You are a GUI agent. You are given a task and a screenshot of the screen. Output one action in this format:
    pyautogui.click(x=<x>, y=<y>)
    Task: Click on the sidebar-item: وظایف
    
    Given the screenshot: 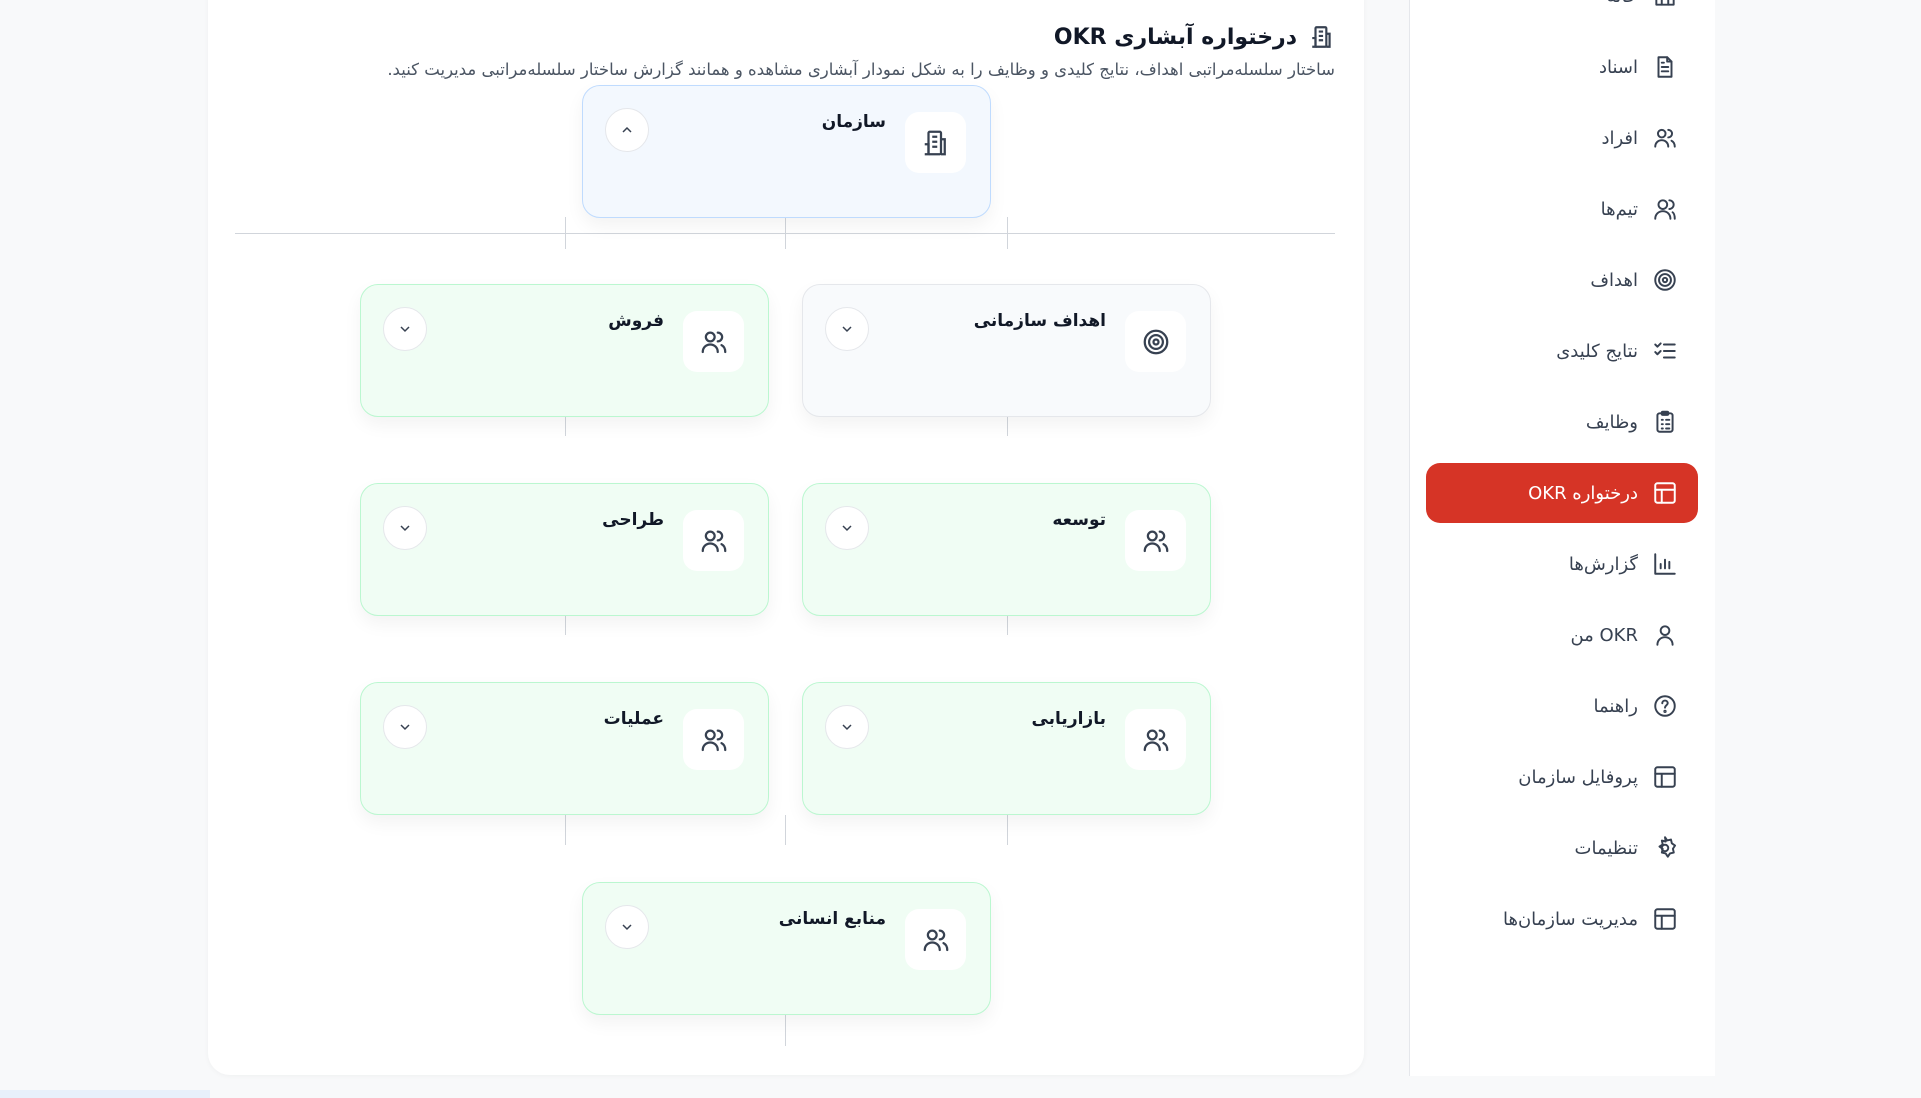 What is the action you would take?
    pyautogui.click(x=1562, y=422)
    